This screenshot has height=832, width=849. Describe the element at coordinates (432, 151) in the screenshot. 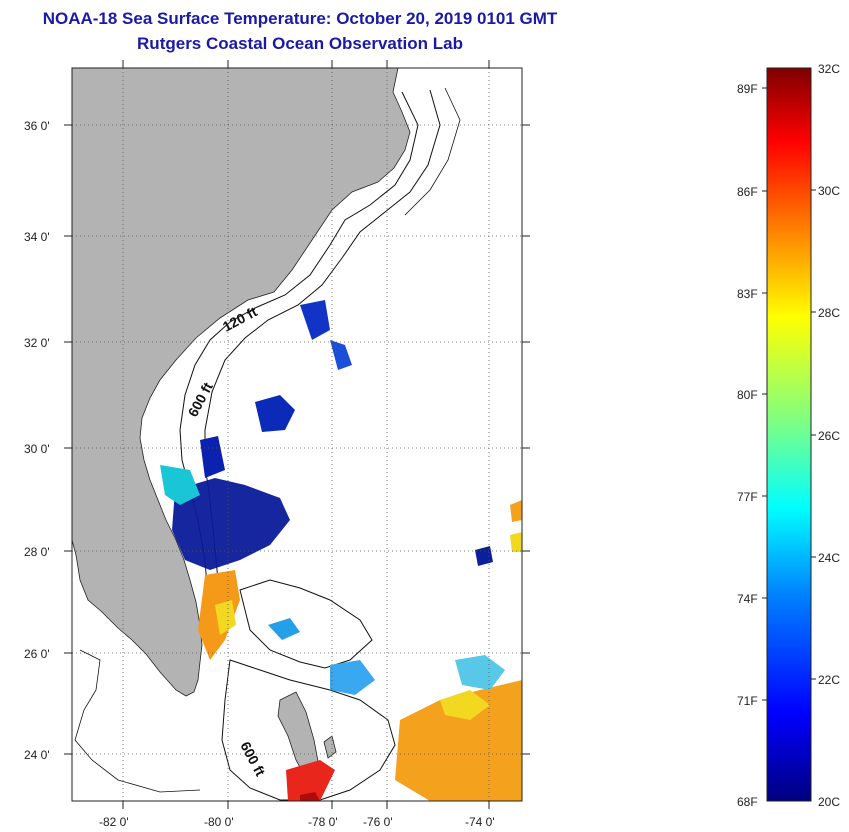

I see `contour-shelf-edge` at that location.